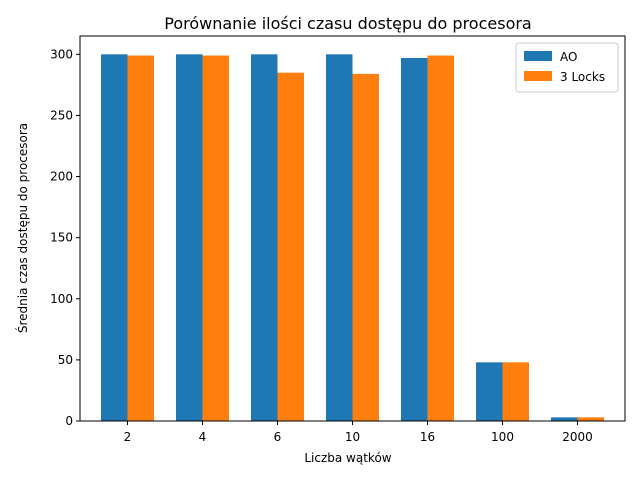 This screenshot has height=480, width=640. What do you see at coordinates (61, 299) in the screenshot?
I see `y-tick-label: 100` at bounding box center [61, 299].